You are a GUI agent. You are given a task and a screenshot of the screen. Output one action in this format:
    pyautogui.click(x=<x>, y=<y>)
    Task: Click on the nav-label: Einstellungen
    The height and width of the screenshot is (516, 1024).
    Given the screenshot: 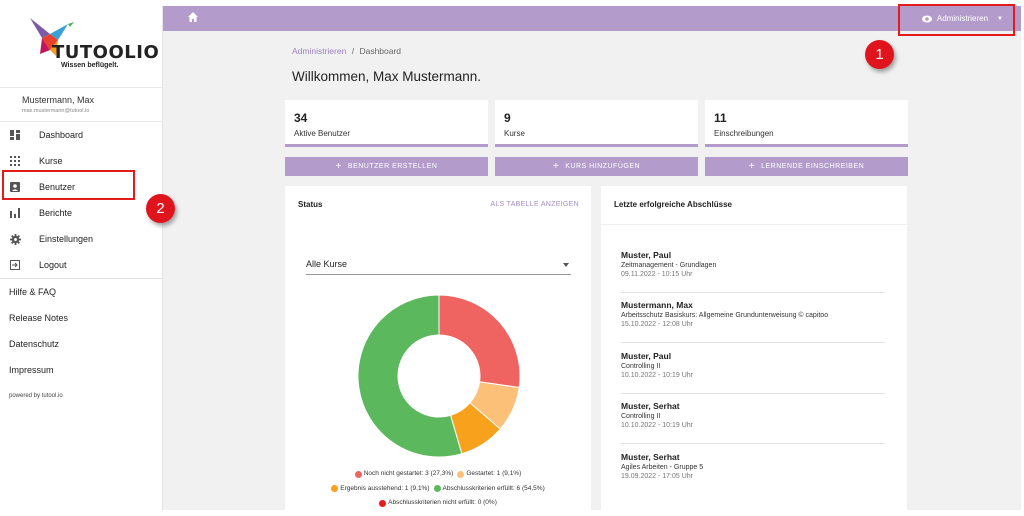 What is the action you would take?
    pyautogui.click(x=66, y=239)
    